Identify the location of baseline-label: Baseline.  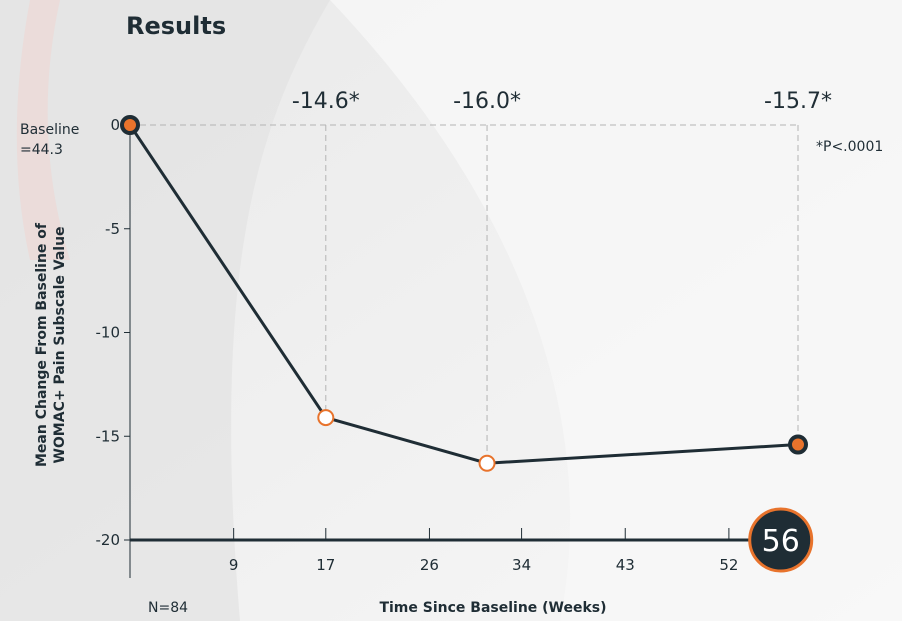
(49, 130).